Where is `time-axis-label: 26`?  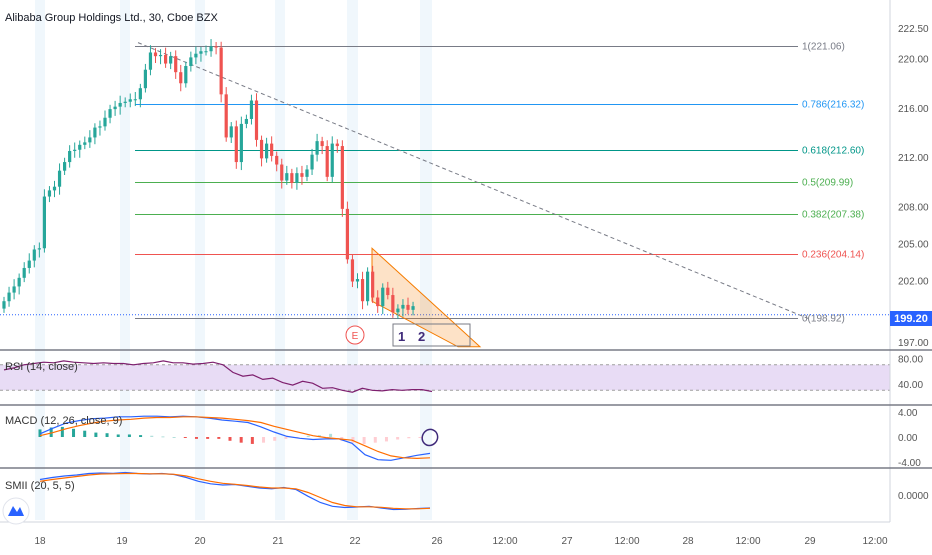
time-axis-label: 26 is located at coordinates (437, 541).